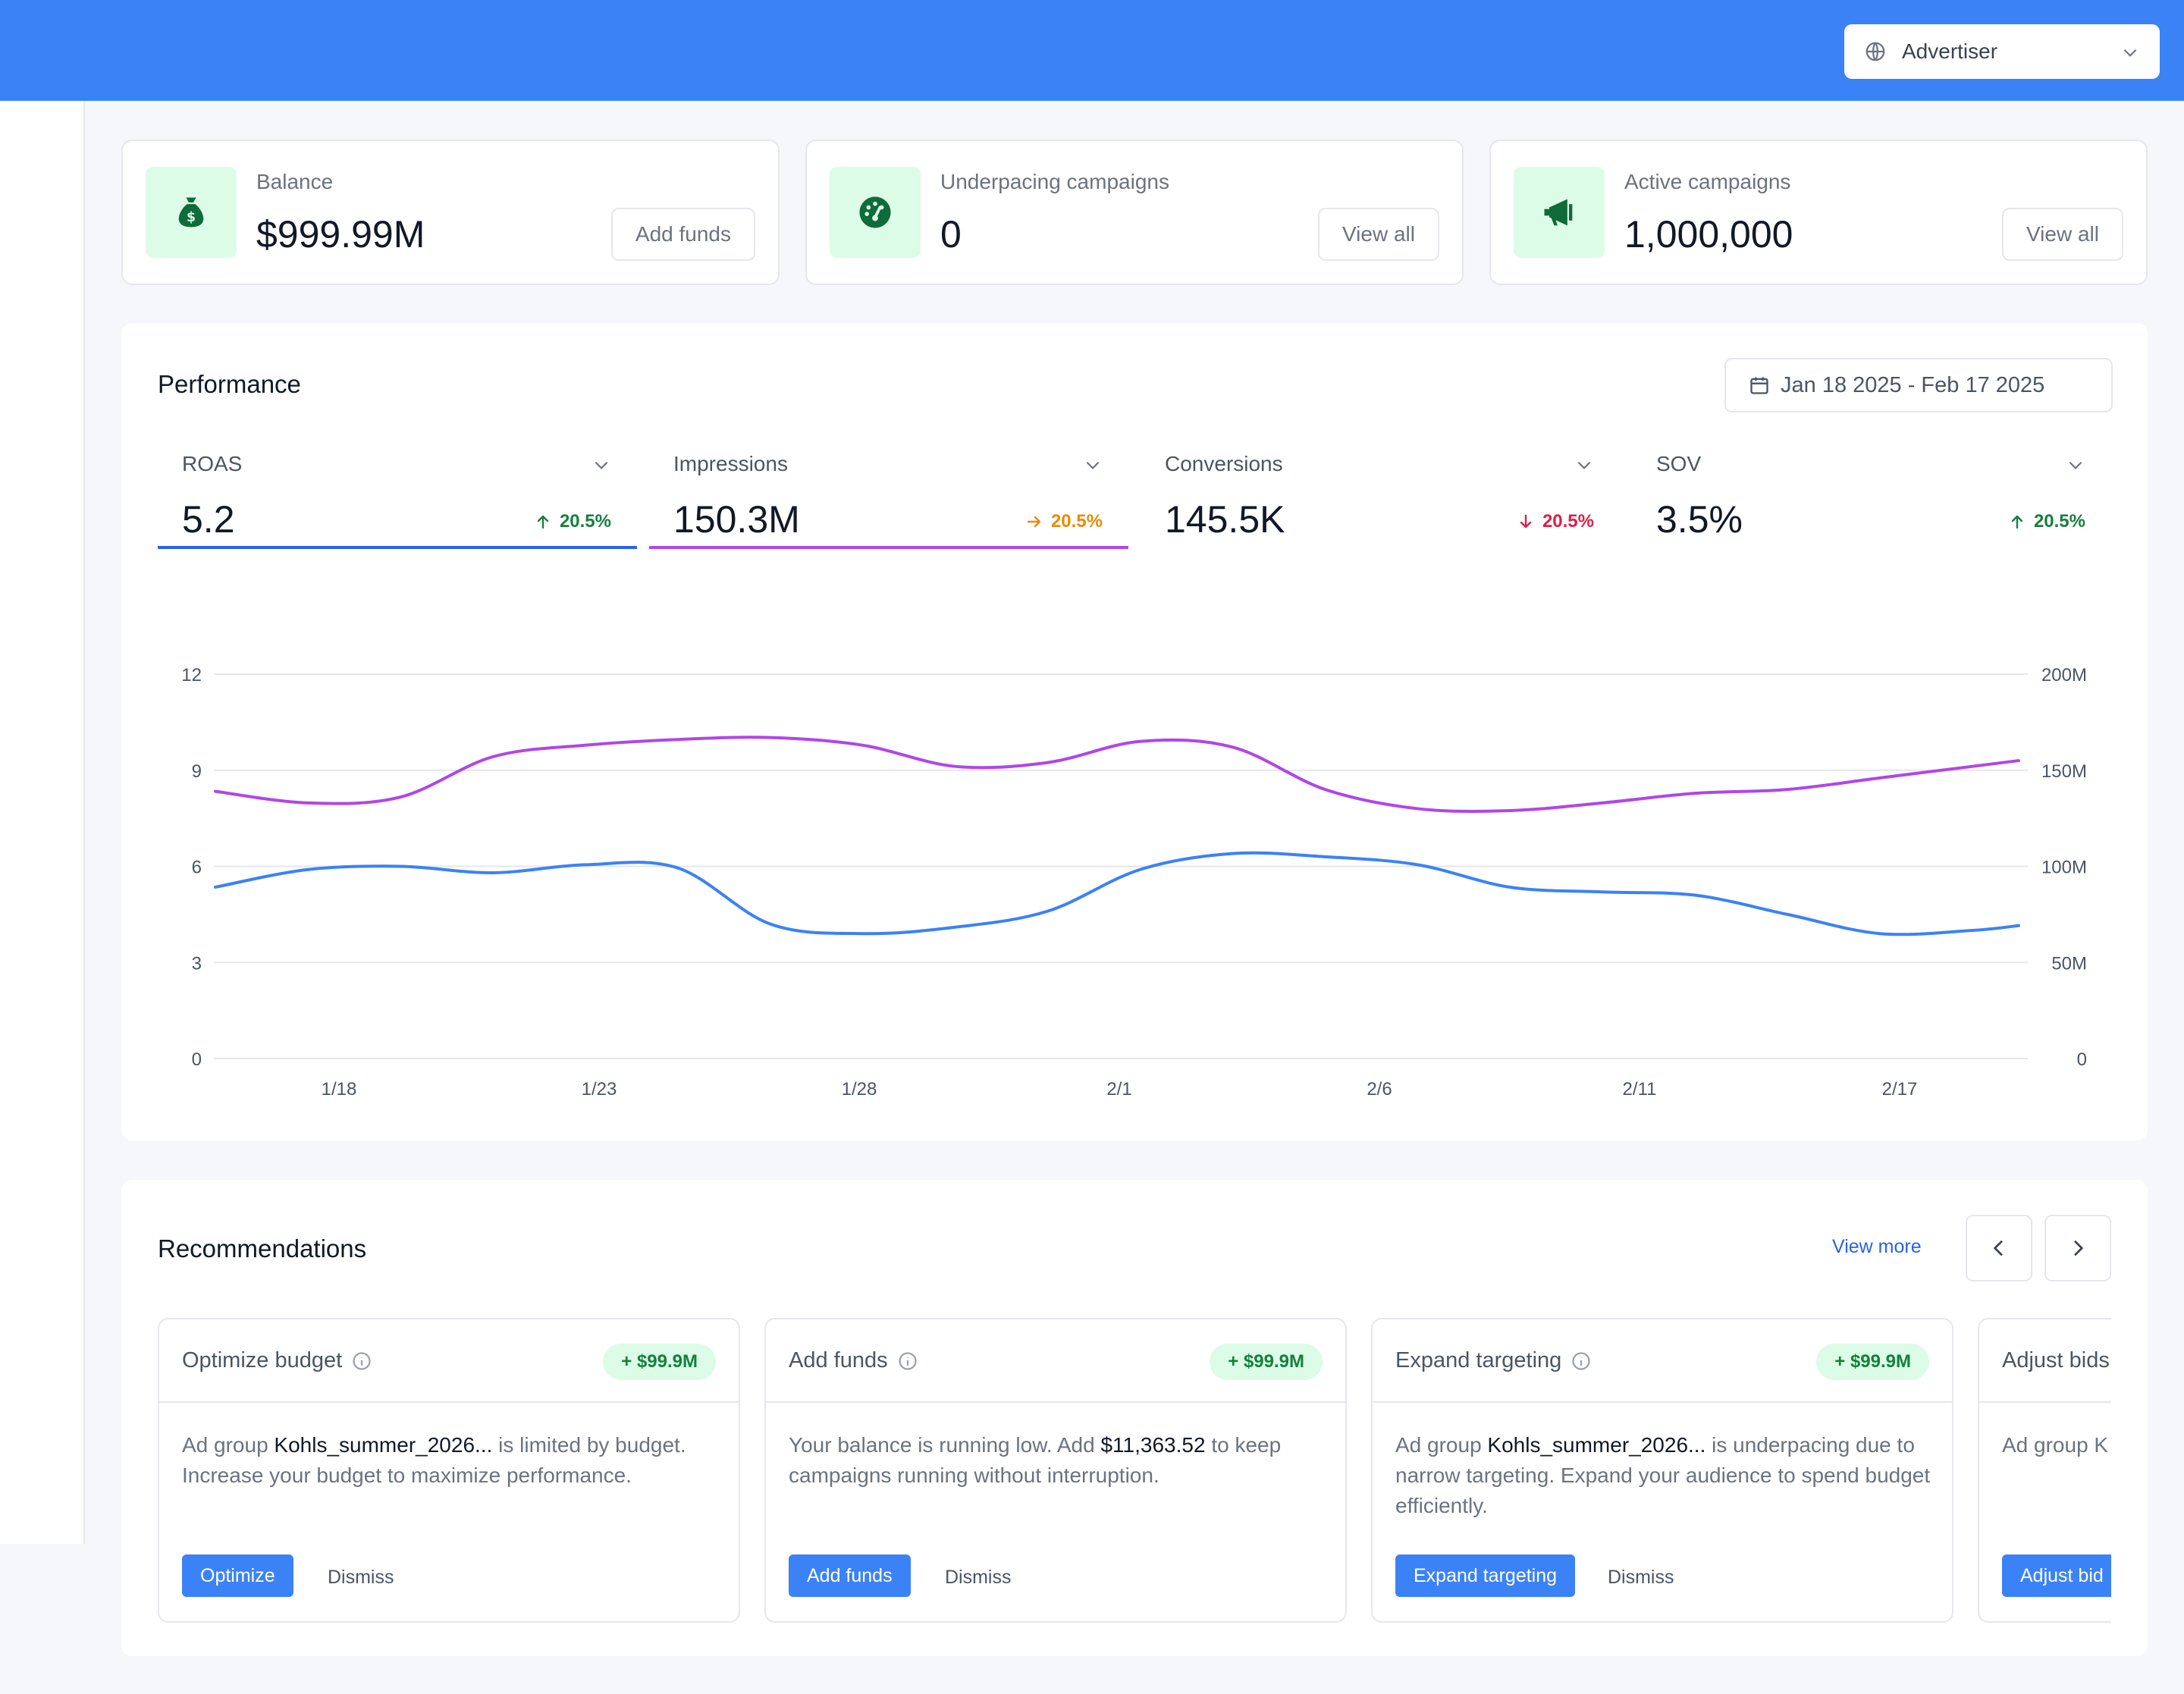  What do you see at coordinates (1679, 464) in the screenshot?
I see `metric-label: SOV` at bounding box center [1679, 464].